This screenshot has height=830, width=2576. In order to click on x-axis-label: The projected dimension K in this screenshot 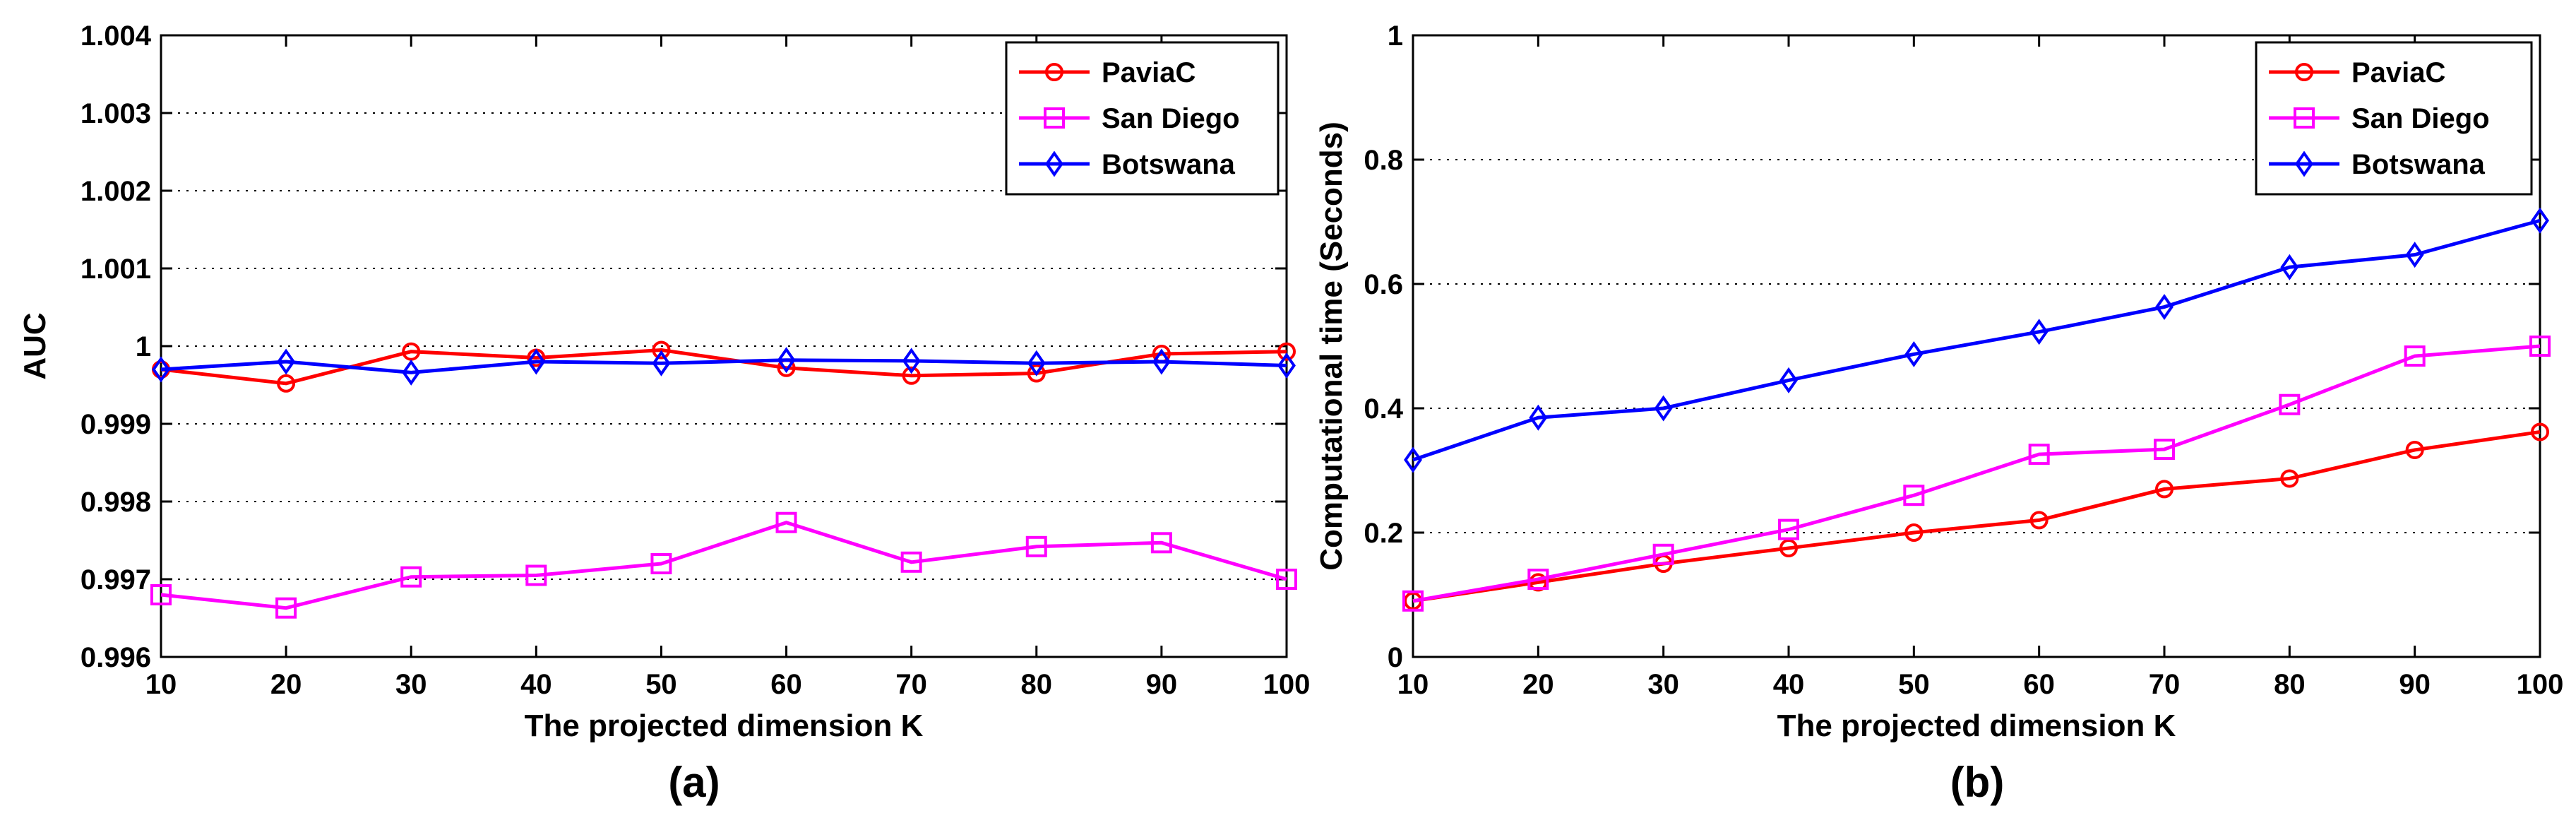, I will do `click(724, 726)`.